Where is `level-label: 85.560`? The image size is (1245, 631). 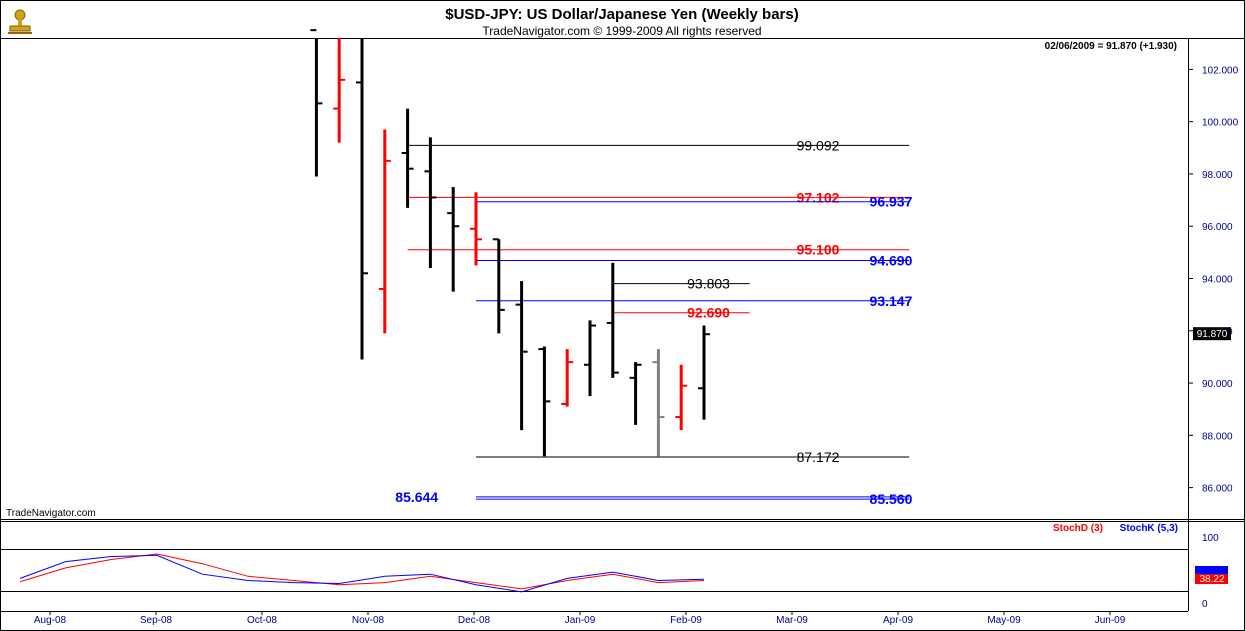 level-label: 85.560 is located at coordinates (891, 499).